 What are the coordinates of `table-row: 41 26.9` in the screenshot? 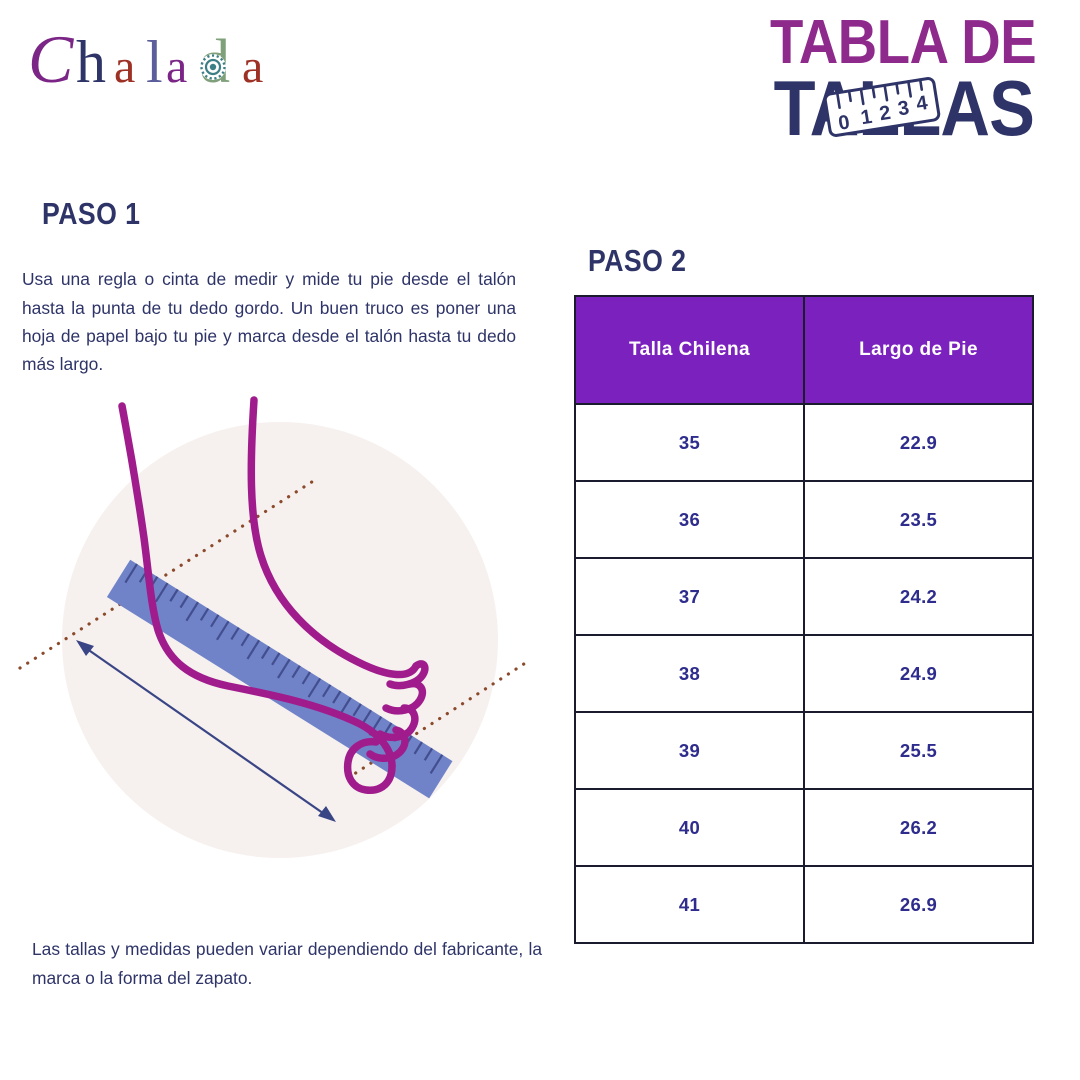 It's located at (804, 904).